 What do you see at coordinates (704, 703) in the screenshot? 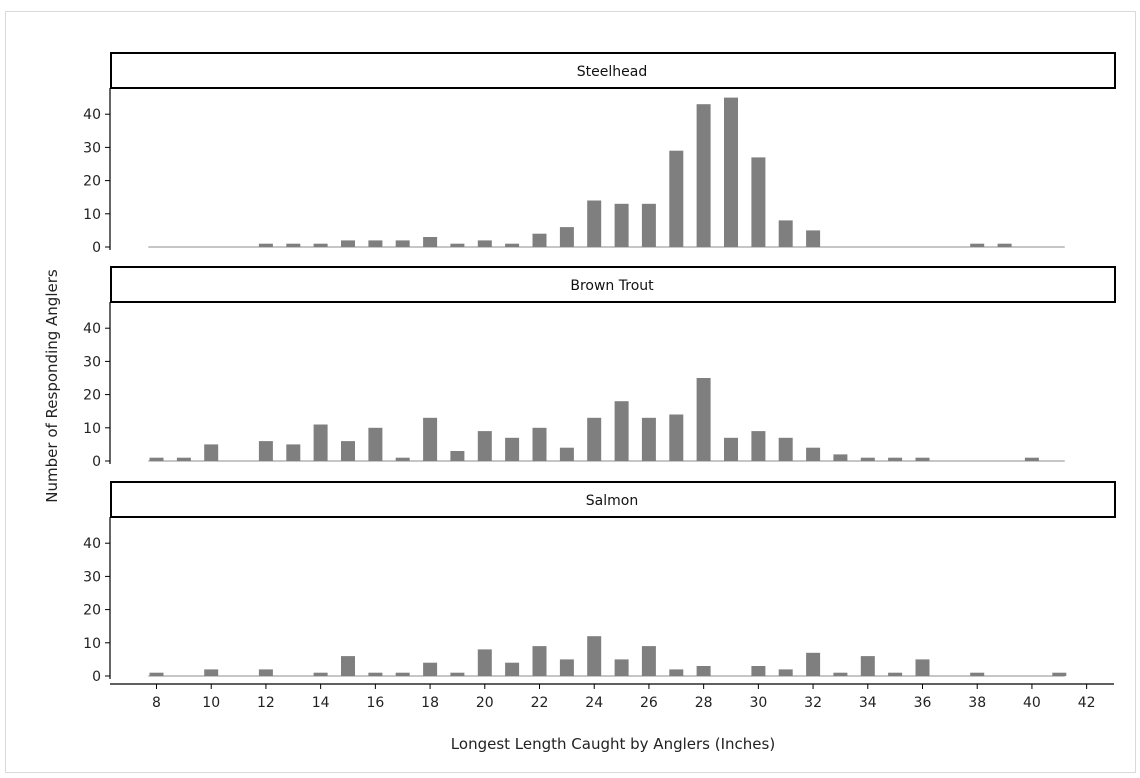
I see `x-tick-label: 28` at bounding box center [704, 703].